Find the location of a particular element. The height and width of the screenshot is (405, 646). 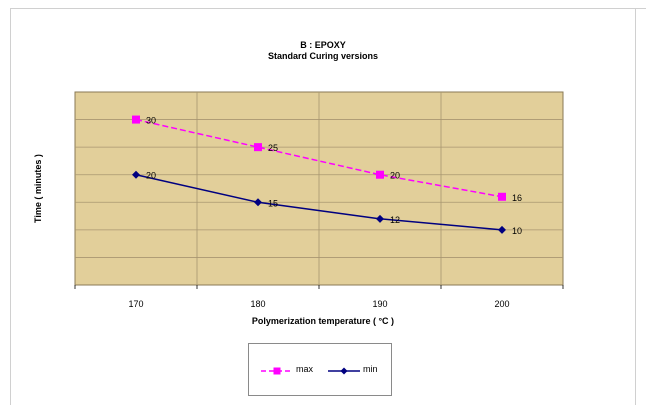

max-data-label: 25 is located at coordinates (273, 148).